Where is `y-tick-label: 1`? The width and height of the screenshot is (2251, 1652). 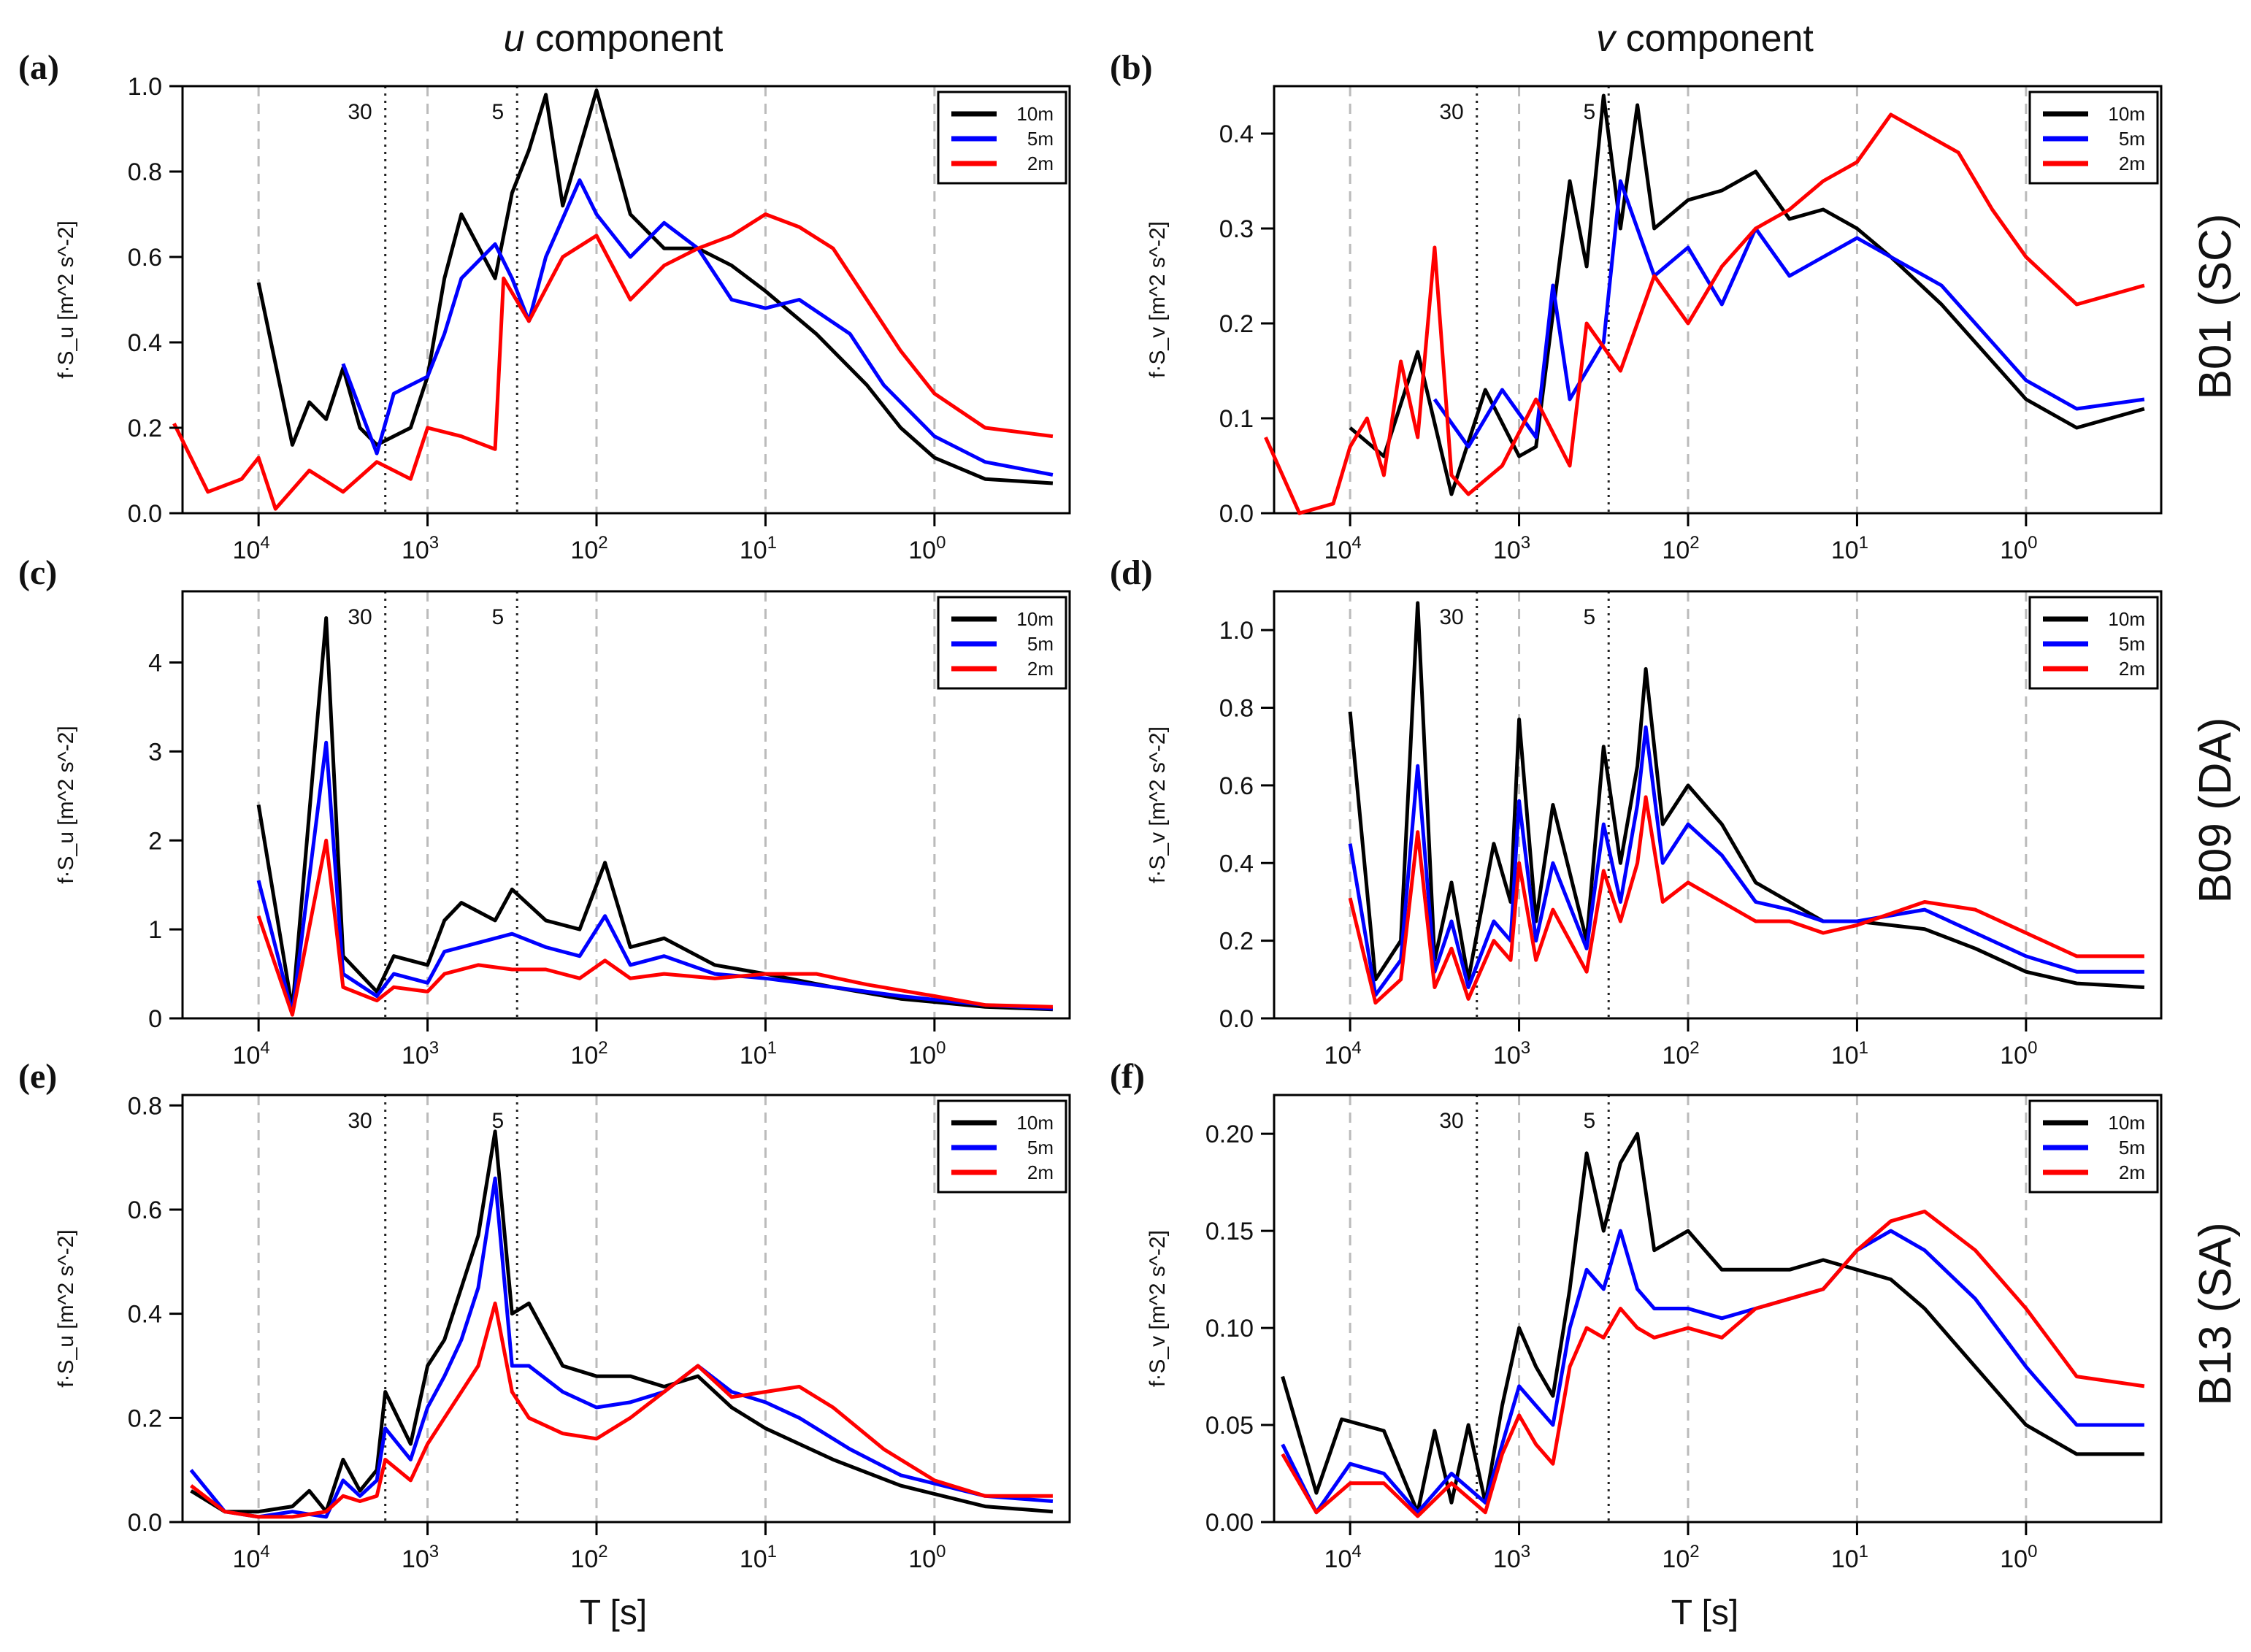 y-tick-label: 1 is located at coordinates (155, 930).